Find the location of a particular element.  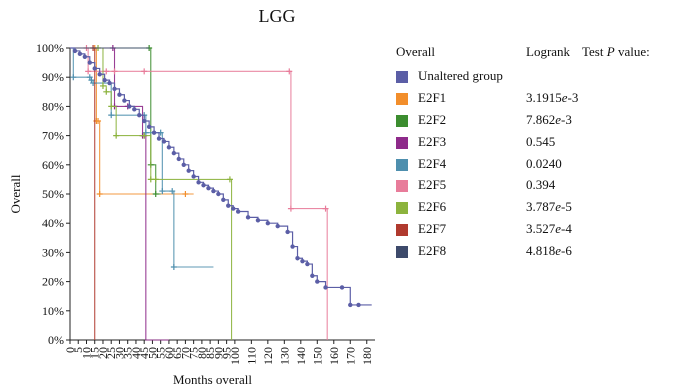

legend-item-e2f2: E2F2 7.862e-3 is located at coordinates (537, 123).